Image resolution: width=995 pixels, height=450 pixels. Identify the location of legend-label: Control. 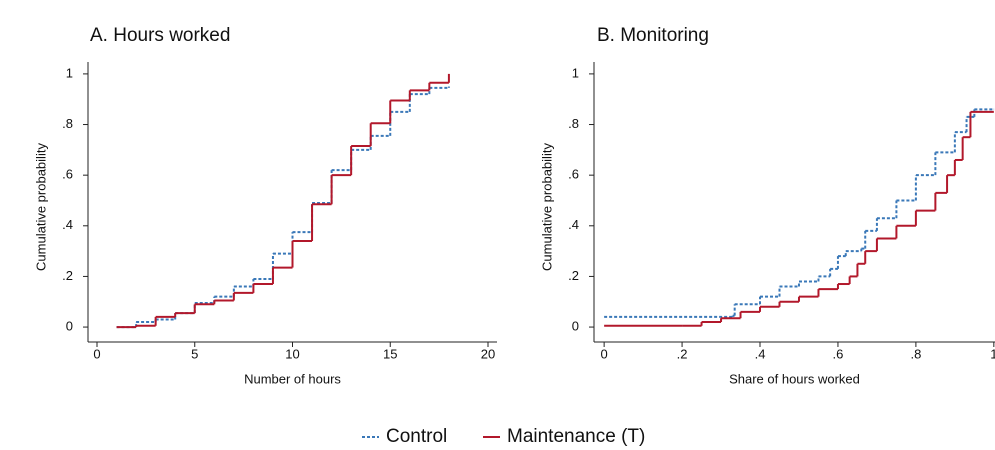
(416, 436).